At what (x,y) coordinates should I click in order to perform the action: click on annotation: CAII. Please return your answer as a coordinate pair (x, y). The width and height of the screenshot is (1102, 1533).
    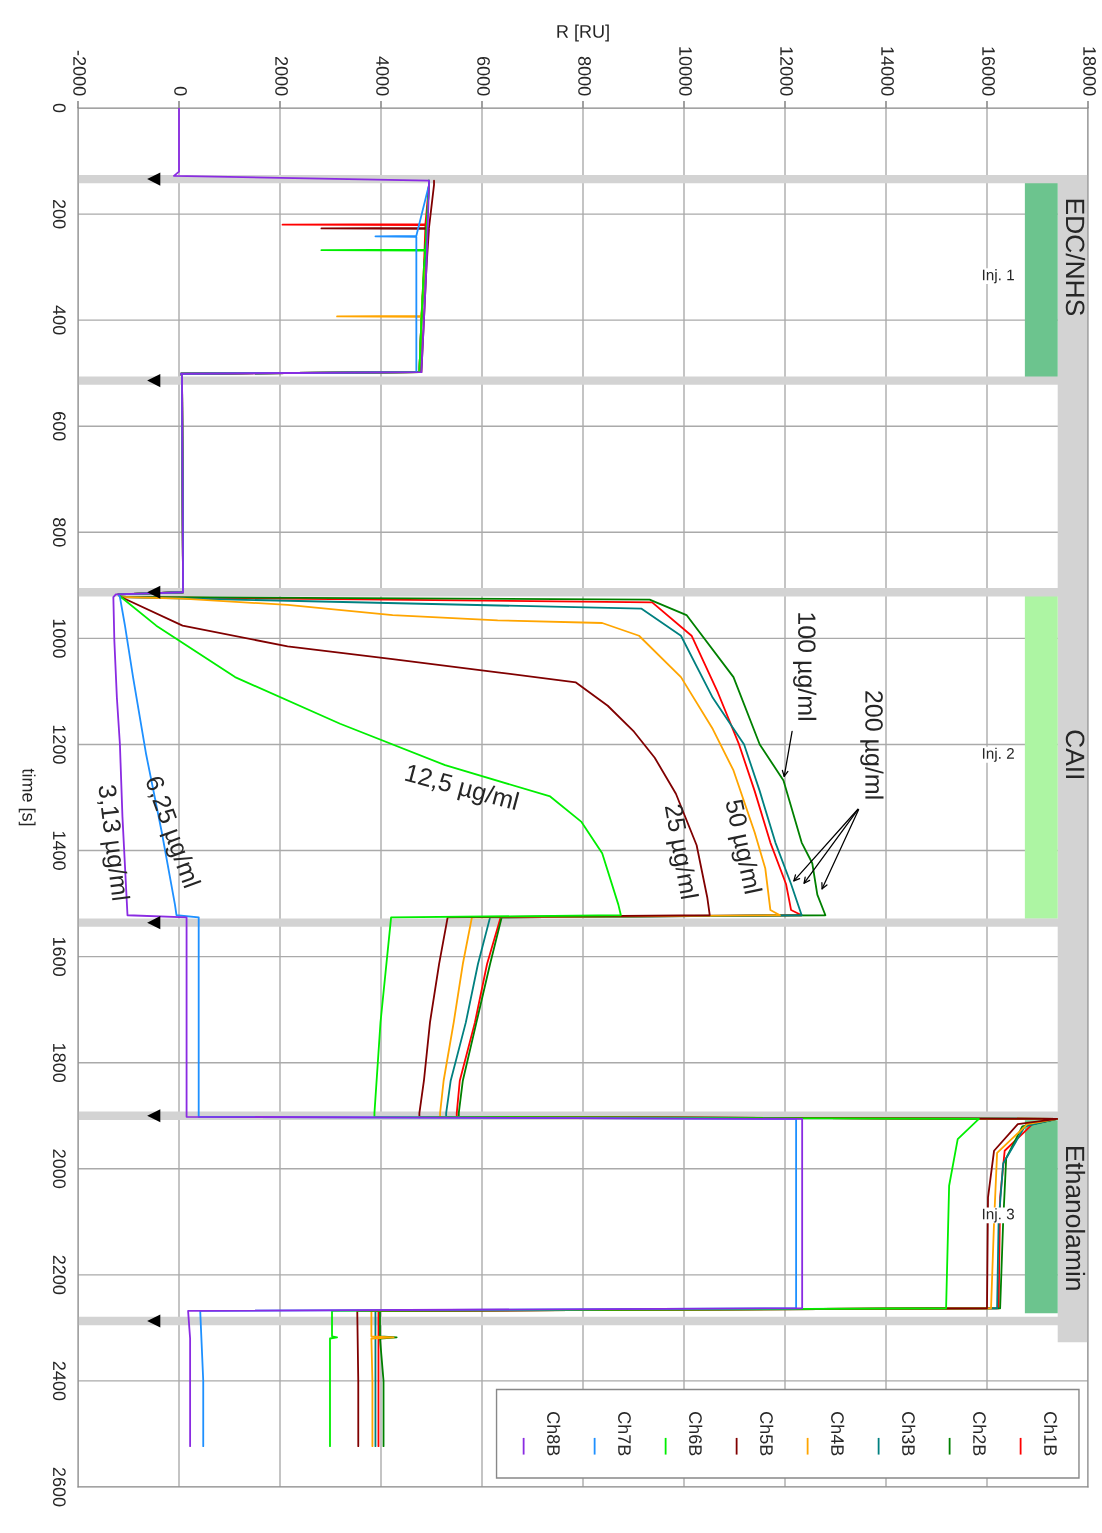
    Looking at the image, I should click on (1075, 754).